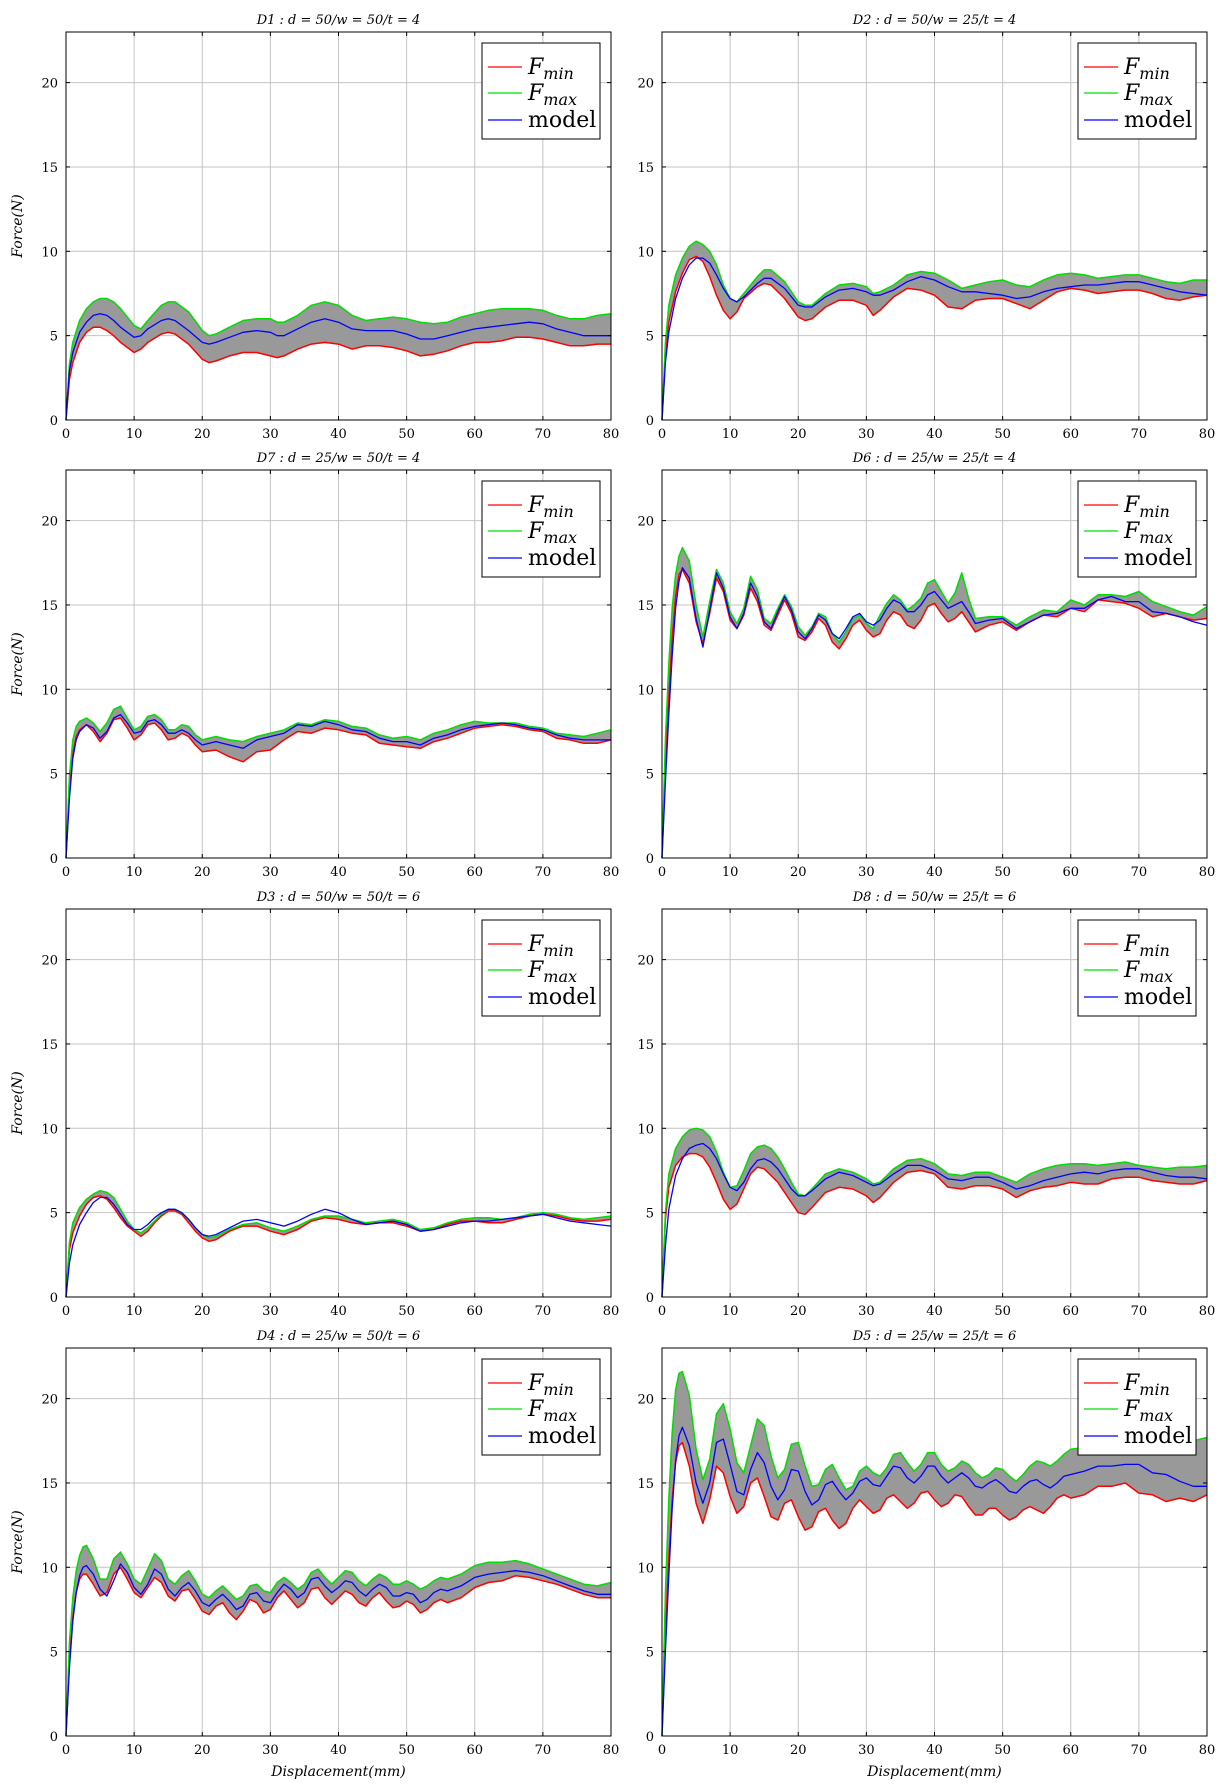  I want to click on envelope-band, so click(934, 330).